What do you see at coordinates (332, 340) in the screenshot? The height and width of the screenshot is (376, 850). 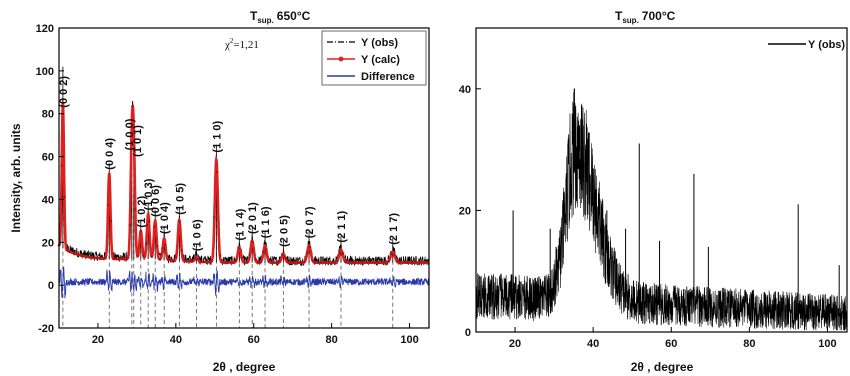 I see `left-x-tick-label: 80` at bounding box center [332, 340].